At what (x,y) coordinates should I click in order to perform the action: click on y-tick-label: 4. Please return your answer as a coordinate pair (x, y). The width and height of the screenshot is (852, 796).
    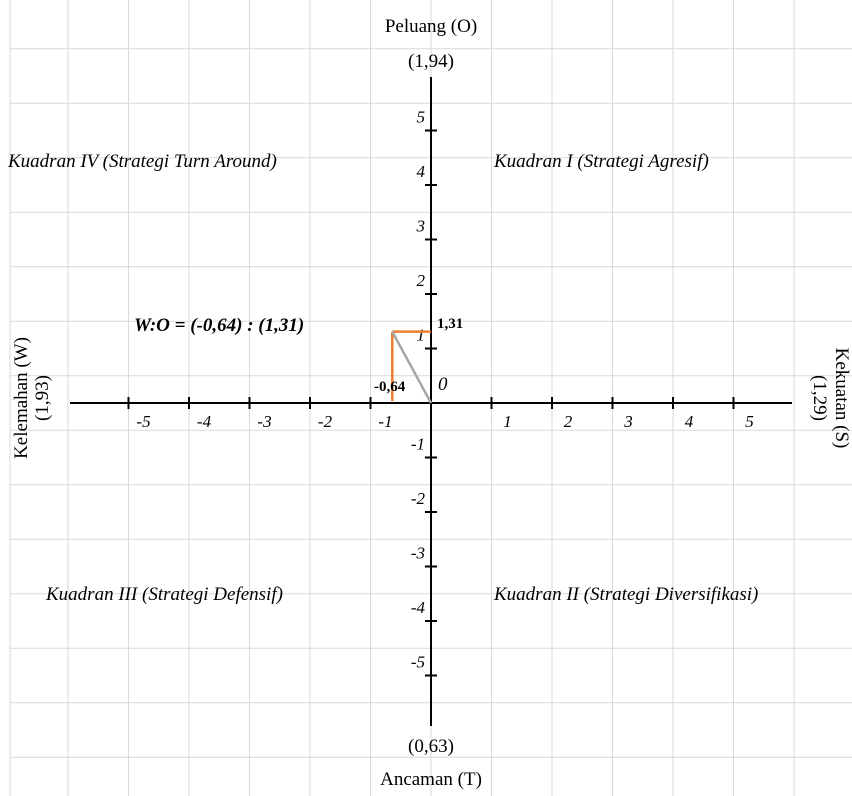
    Looking at the image, I should click on (421, 171).